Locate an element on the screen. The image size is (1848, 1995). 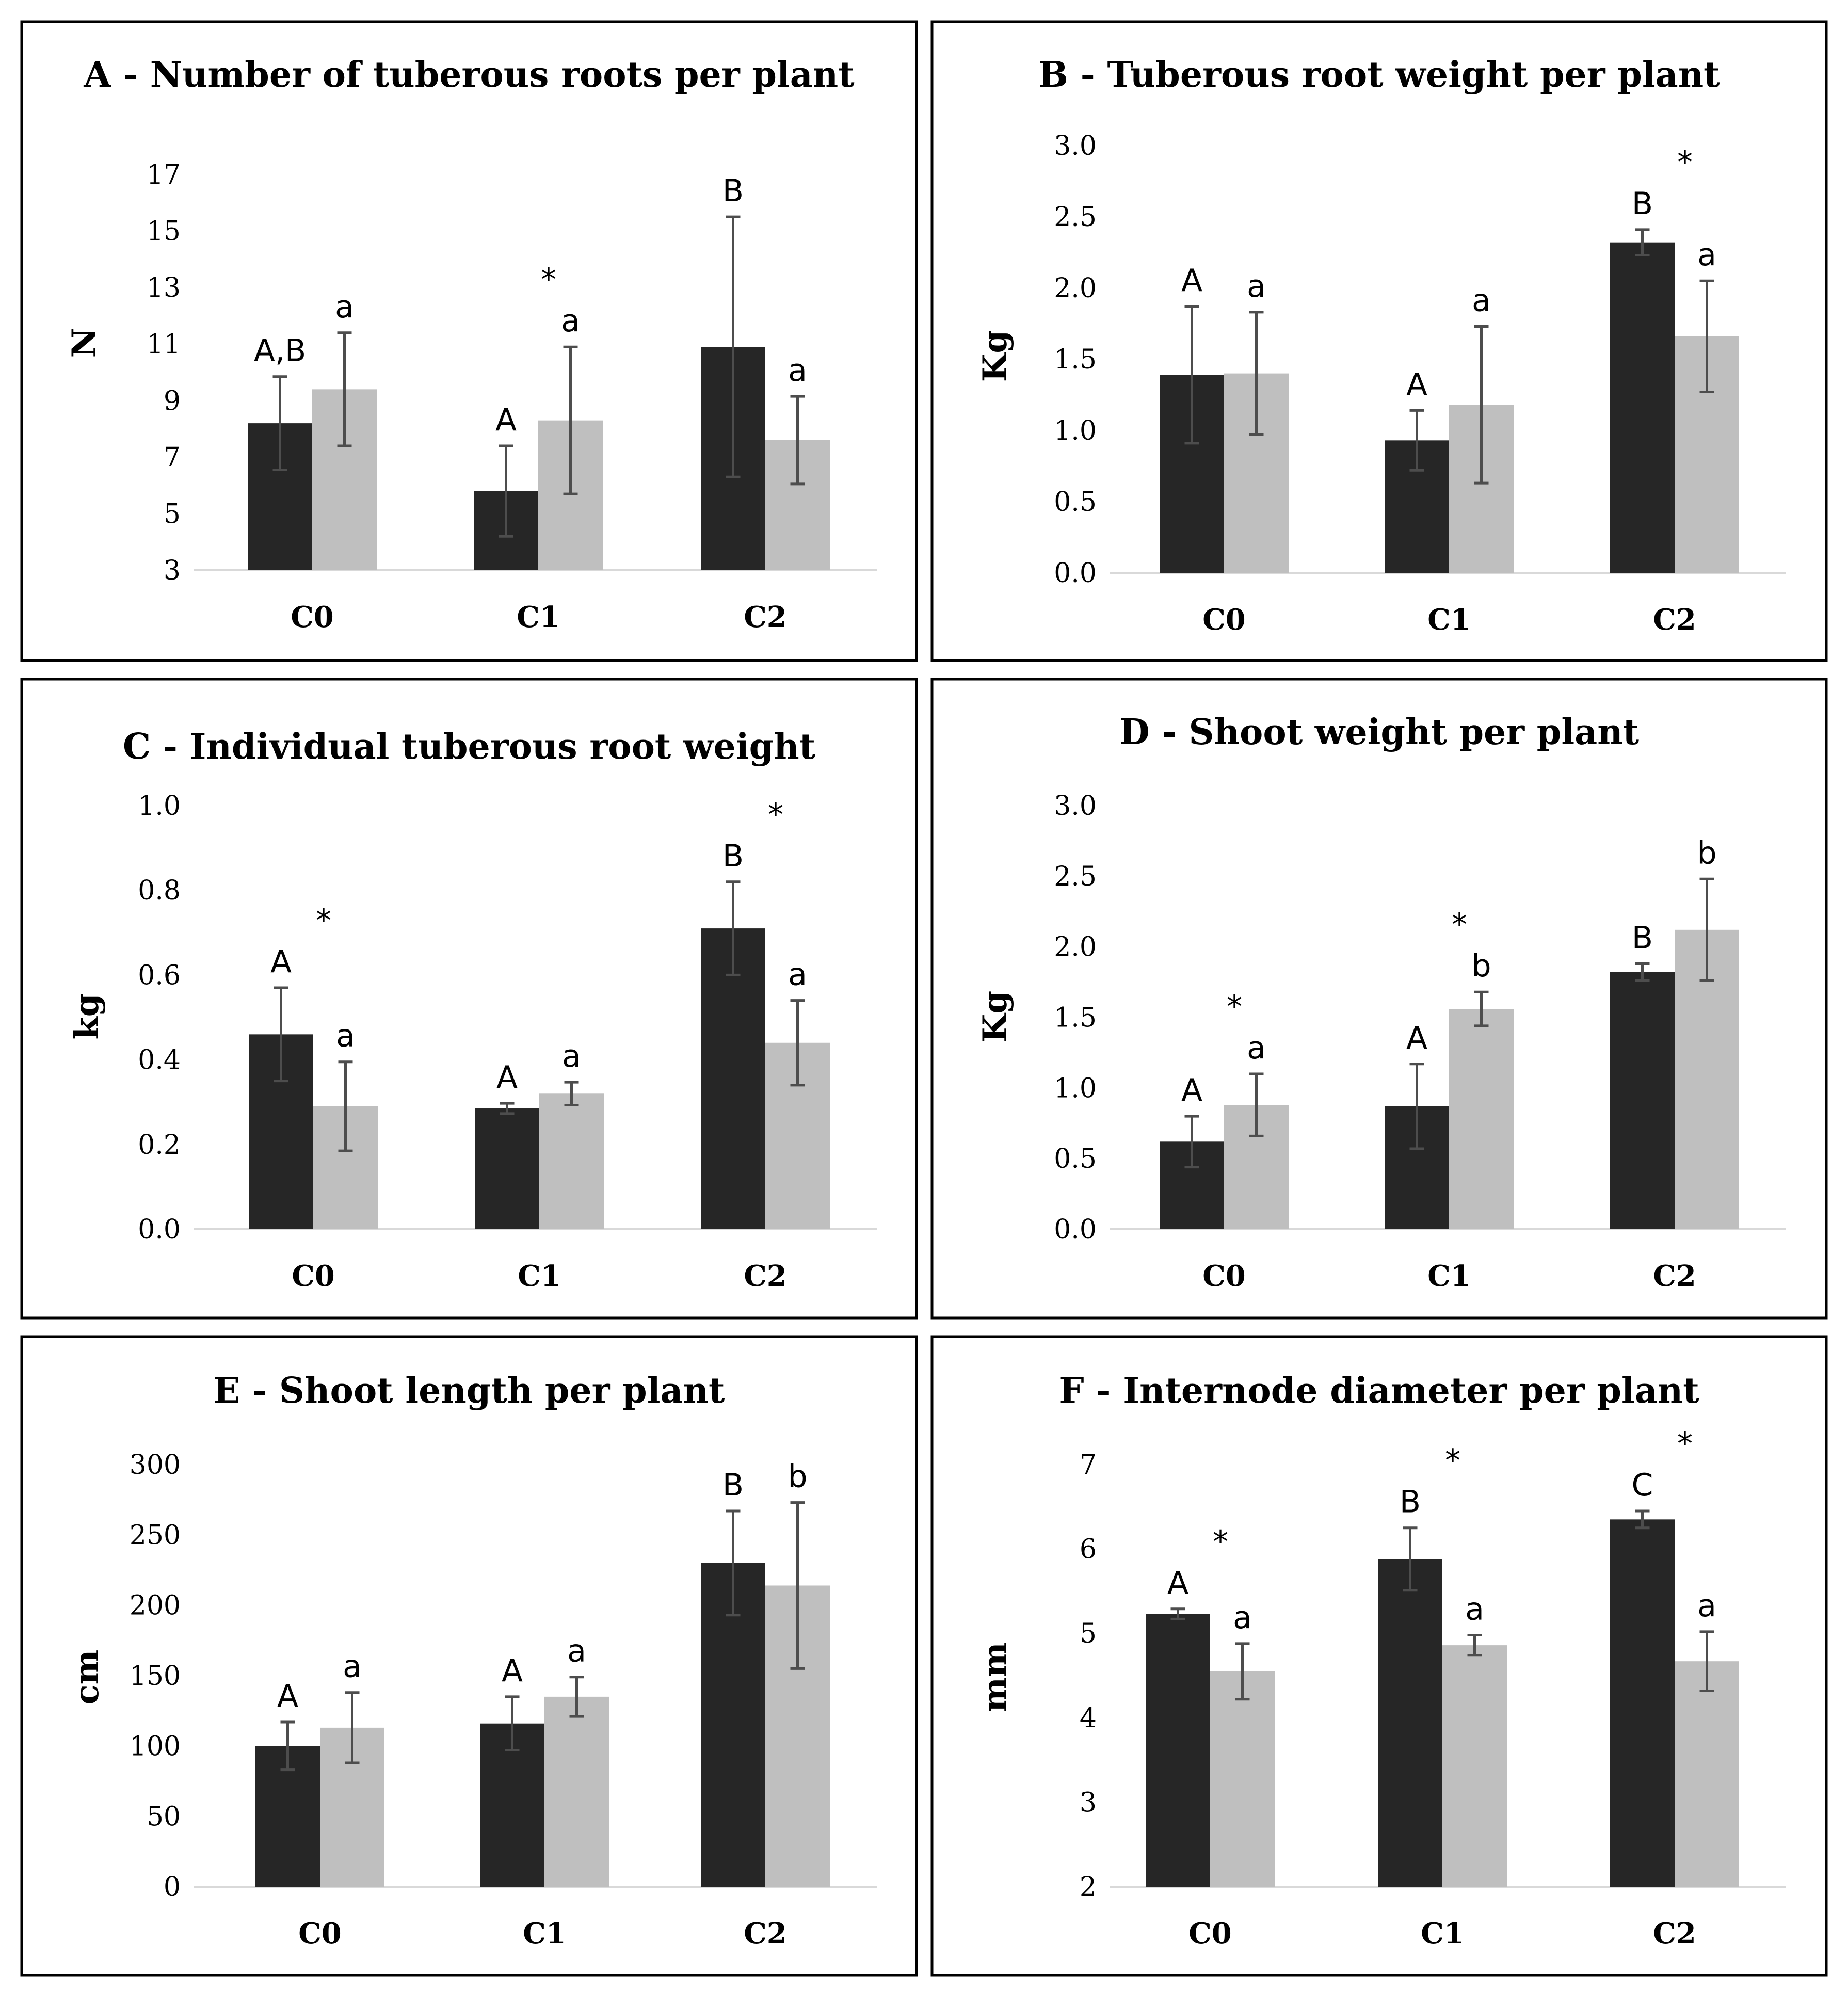
chart-title: F - Internode diameter per plant is located at coordinates (1379, 1391).